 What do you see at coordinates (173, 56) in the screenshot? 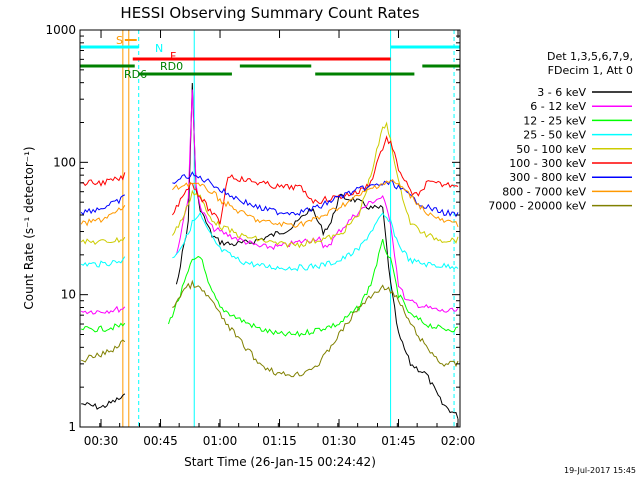
I see `flag-label-f: F` at bounding box center [173, 56].